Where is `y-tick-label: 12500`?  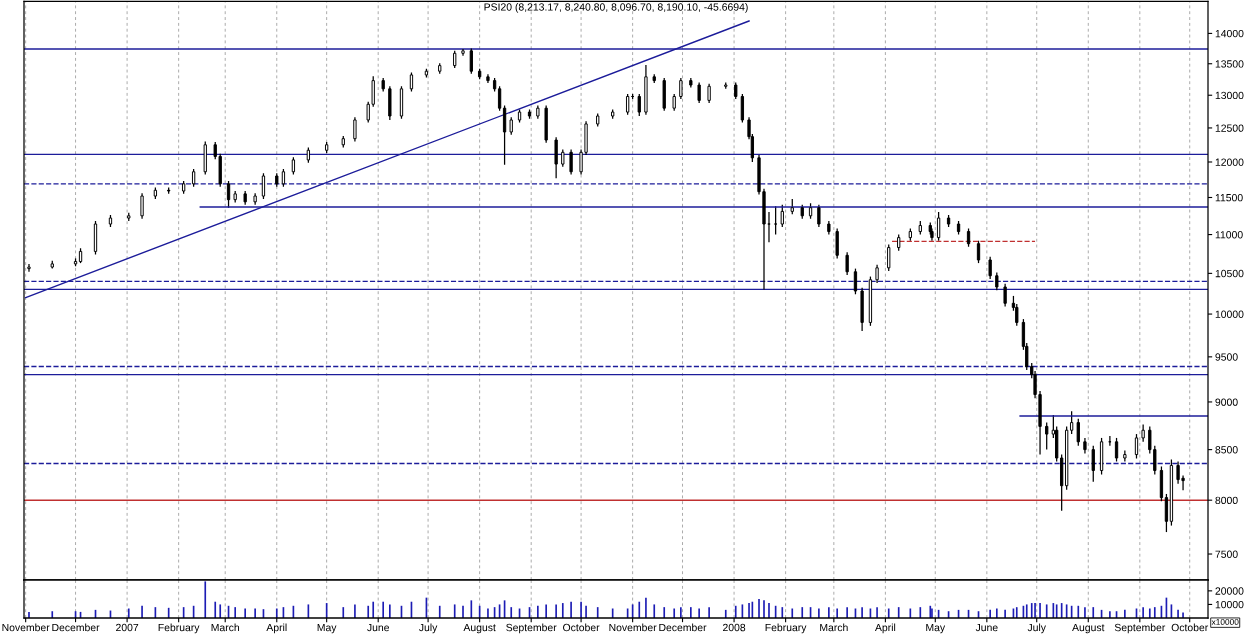 y-tick-label: 12500 is located at coordinates (1229, 128).